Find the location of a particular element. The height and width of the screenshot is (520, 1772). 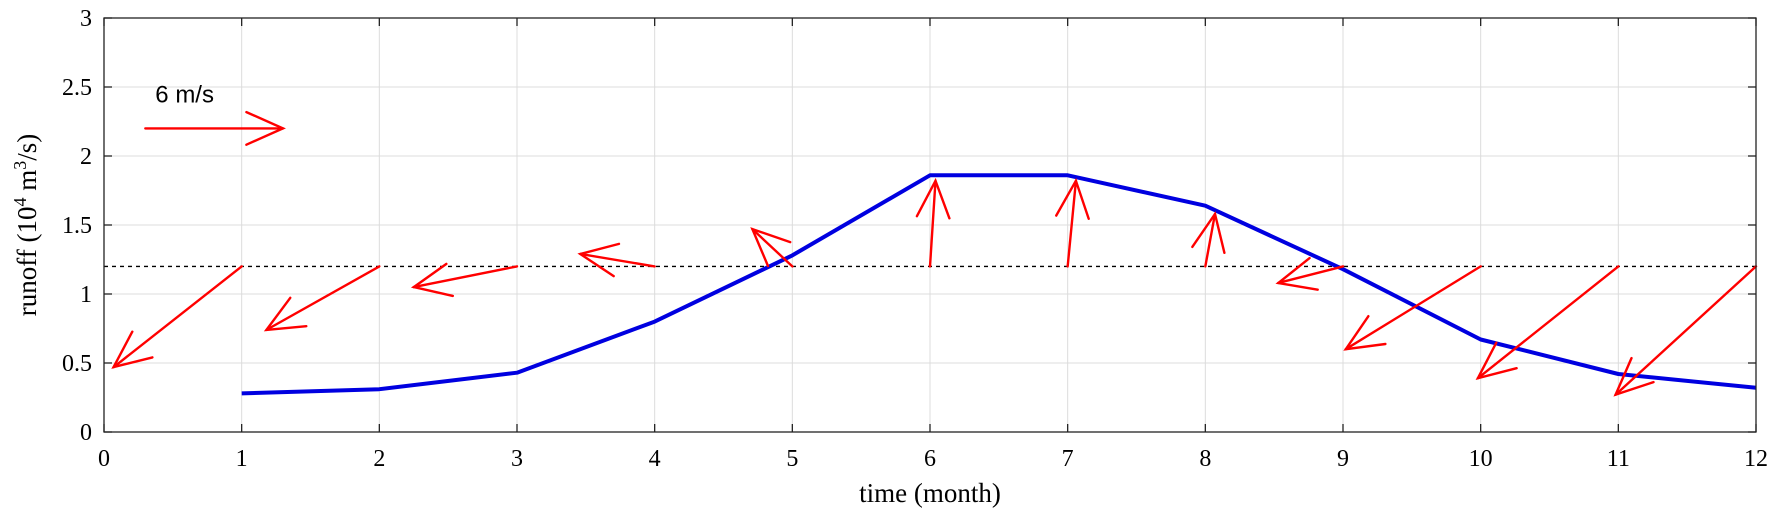

x-tick-label: 10 is located at coordinates (1481, 459).